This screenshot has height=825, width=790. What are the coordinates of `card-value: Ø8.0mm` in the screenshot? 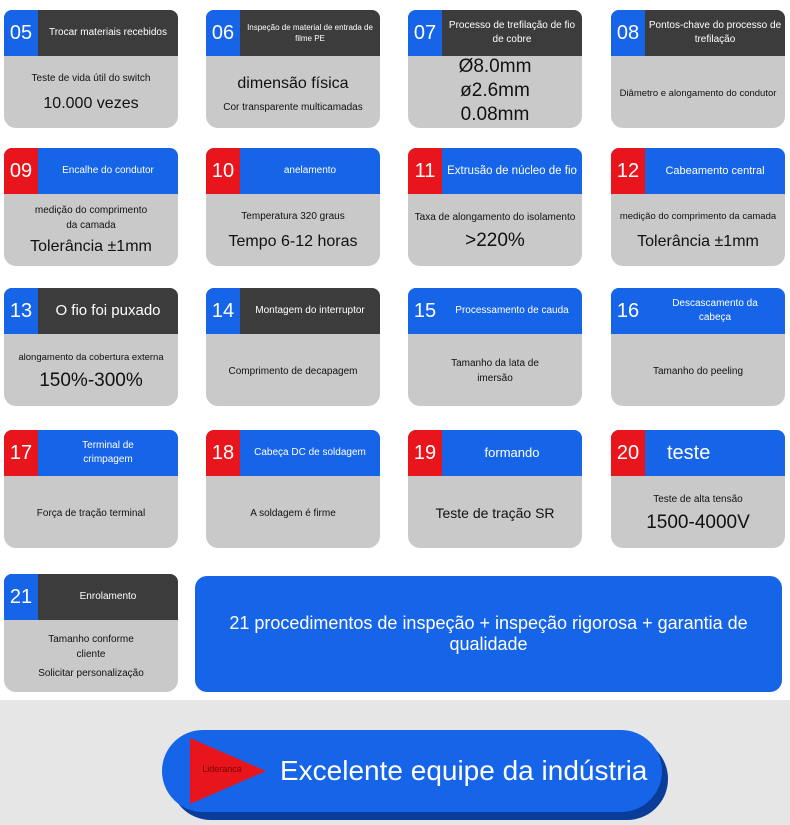 It's located at (495, 66).